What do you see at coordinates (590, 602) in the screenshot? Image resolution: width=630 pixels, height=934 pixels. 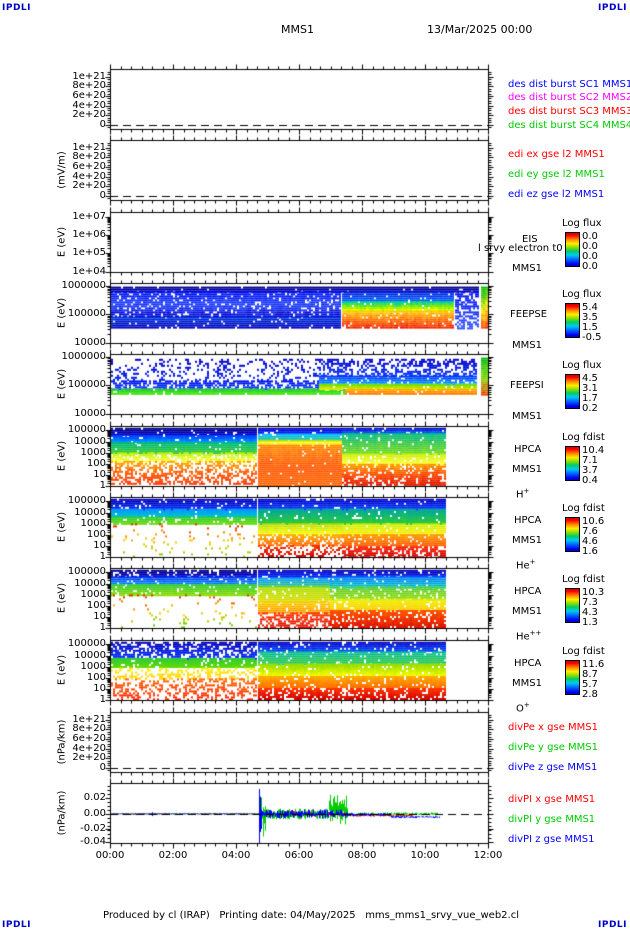 I see `colorbar-value: 7.3` at bounding box center [590, 602].